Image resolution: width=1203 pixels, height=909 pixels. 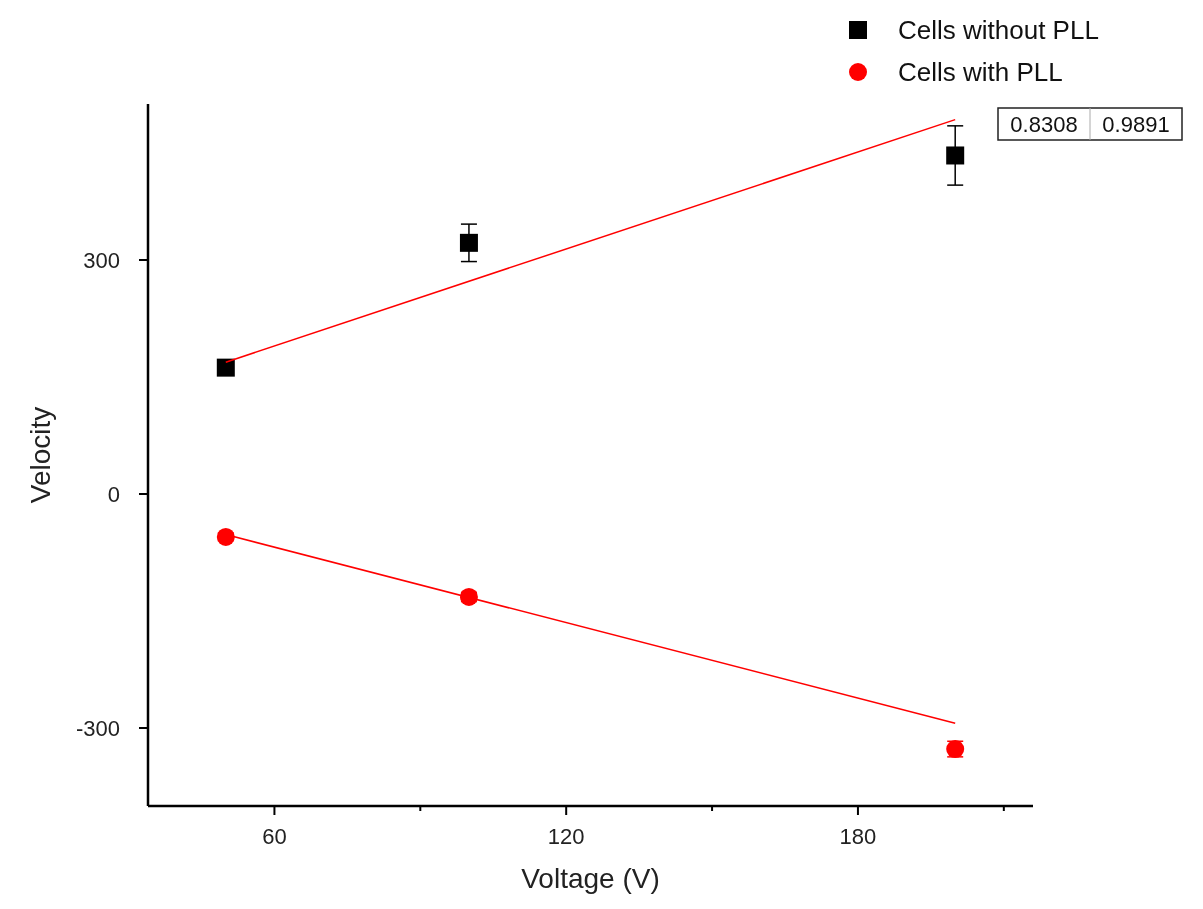 I want to click on x-axis-title: Voltage (V), so click(x=590, y=878).